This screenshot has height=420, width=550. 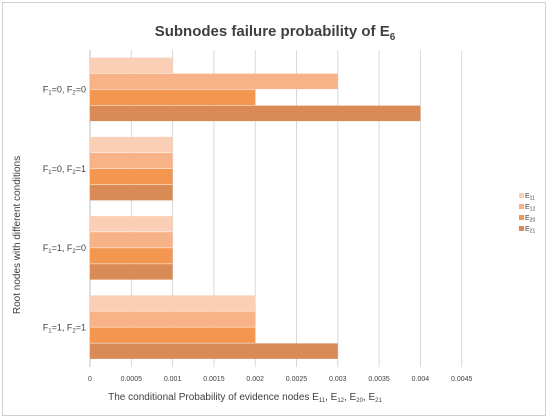 What do you see at coordinates (527, 214) in the screenshot?
I see `legend: E11 E12 E20 E21` at bounding box center [527, 214].